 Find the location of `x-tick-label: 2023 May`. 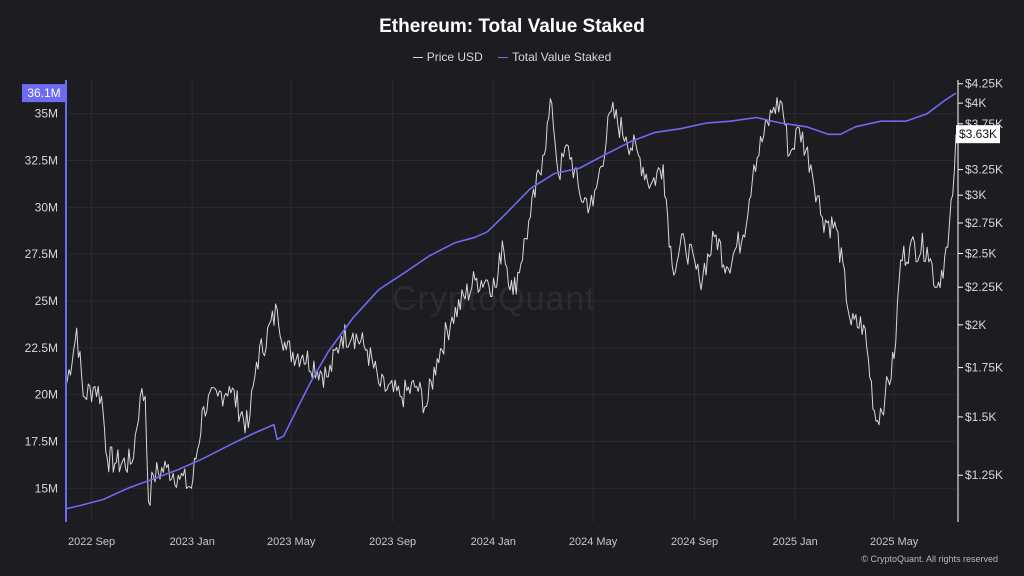

x-tick-label: 2023 May is located at coordinates (291, 542).